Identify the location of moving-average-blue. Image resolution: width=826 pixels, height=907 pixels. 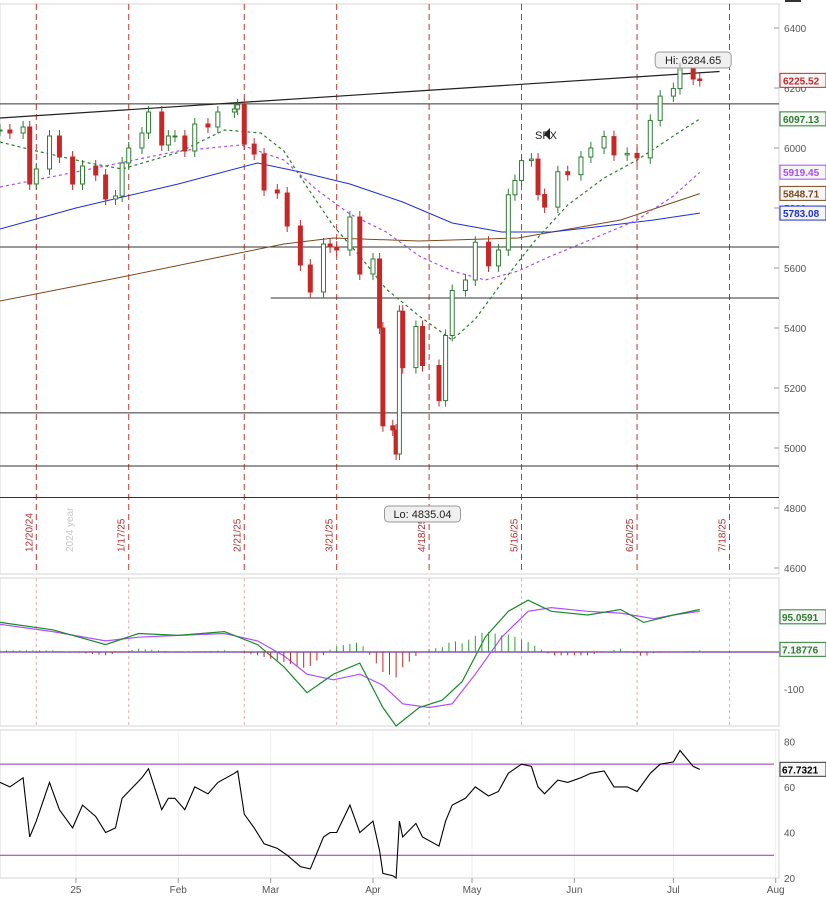
(350, 197).